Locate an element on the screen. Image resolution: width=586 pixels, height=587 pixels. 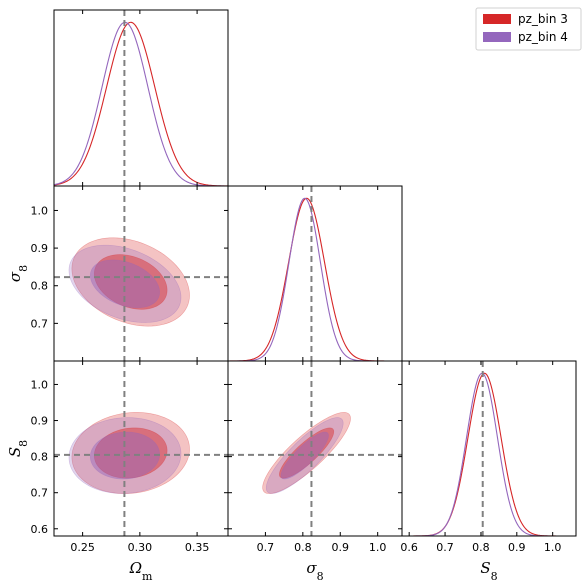
x-tick-label-S8: 0.9 is located at coordinates (517, 547).